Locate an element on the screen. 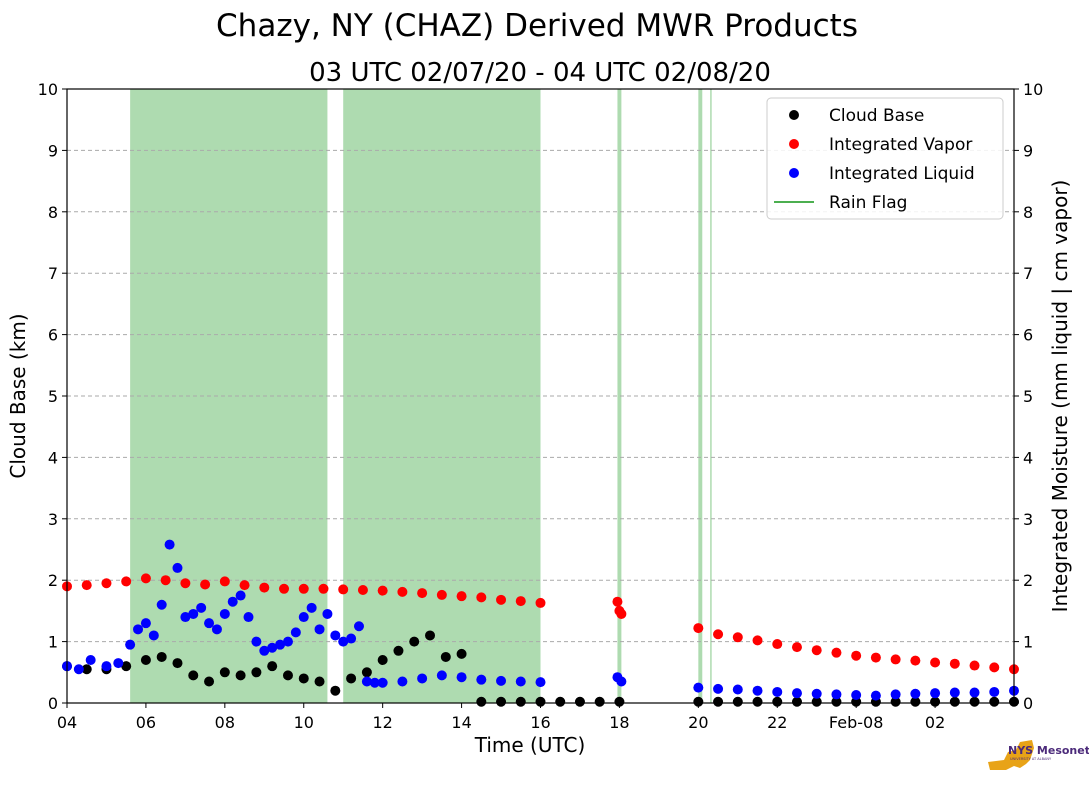 The height and width of the screenshot is (804, 1089). logo-subtext: UNIVERSITY AT ALBANY is located at coordinates (1031, 759).